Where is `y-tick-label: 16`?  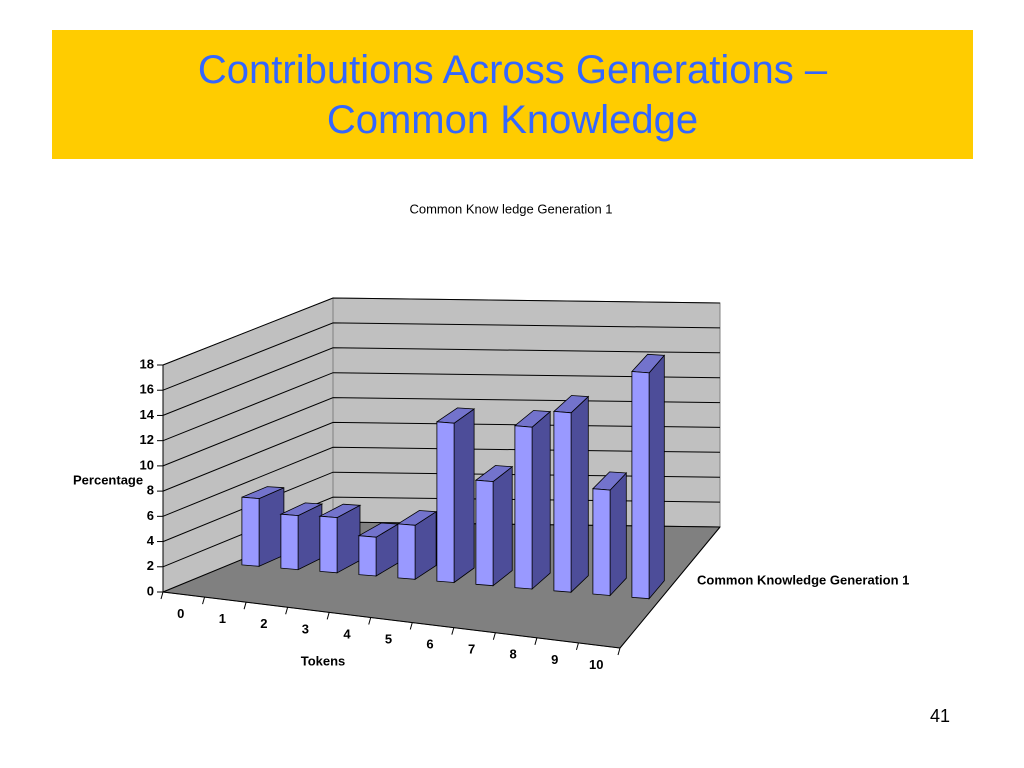 y-tick-label: 16 is located at coordinates (147, 389).